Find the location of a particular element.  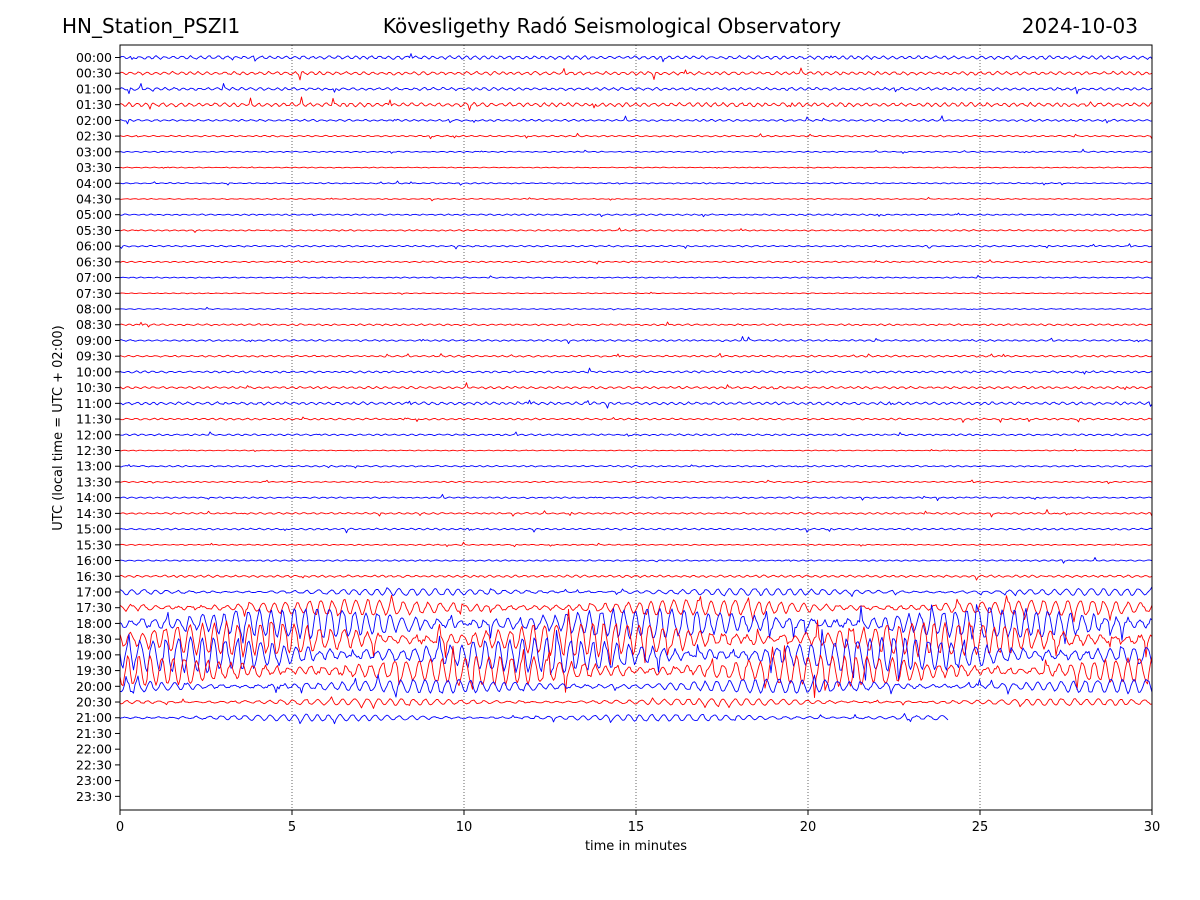

y-tick-label-18:30: 18:30 is located at coordinates (94, 639).